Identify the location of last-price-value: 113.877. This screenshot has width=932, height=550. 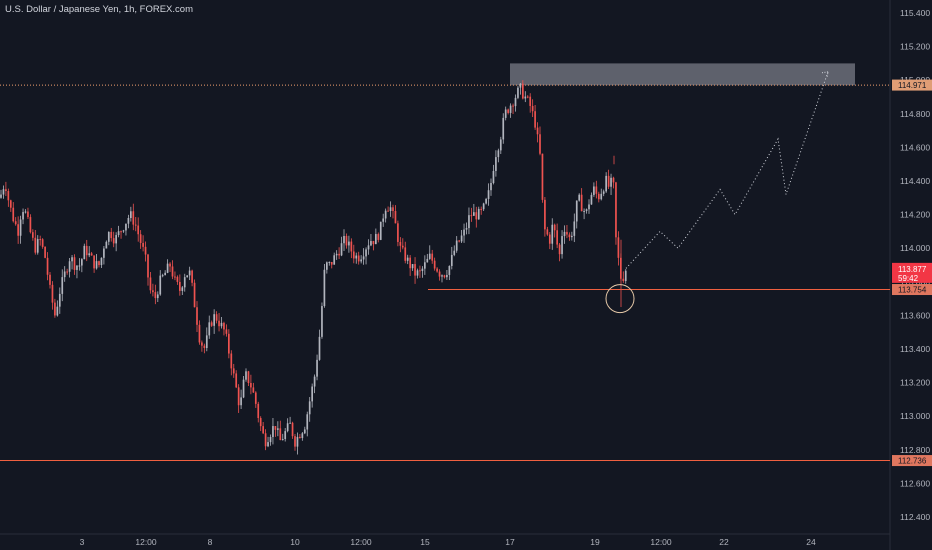
(912, 269).